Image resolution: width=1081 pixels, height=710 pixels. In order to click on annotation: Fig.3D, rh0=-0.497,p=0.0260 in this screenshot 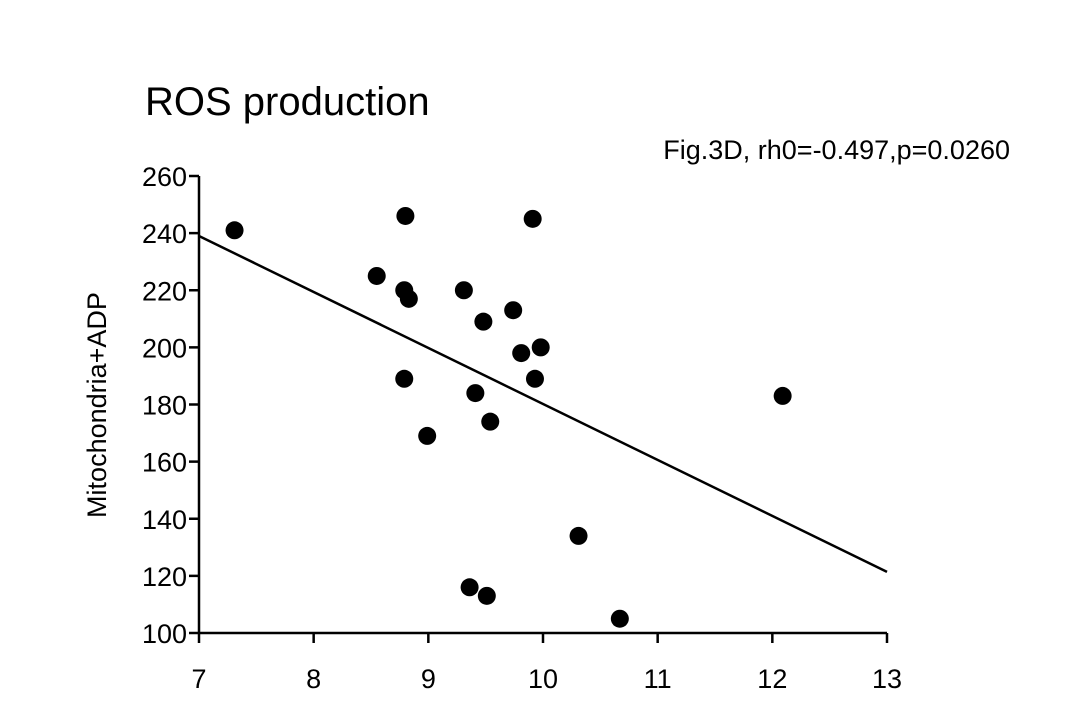, I will do `click(836, 150)`.